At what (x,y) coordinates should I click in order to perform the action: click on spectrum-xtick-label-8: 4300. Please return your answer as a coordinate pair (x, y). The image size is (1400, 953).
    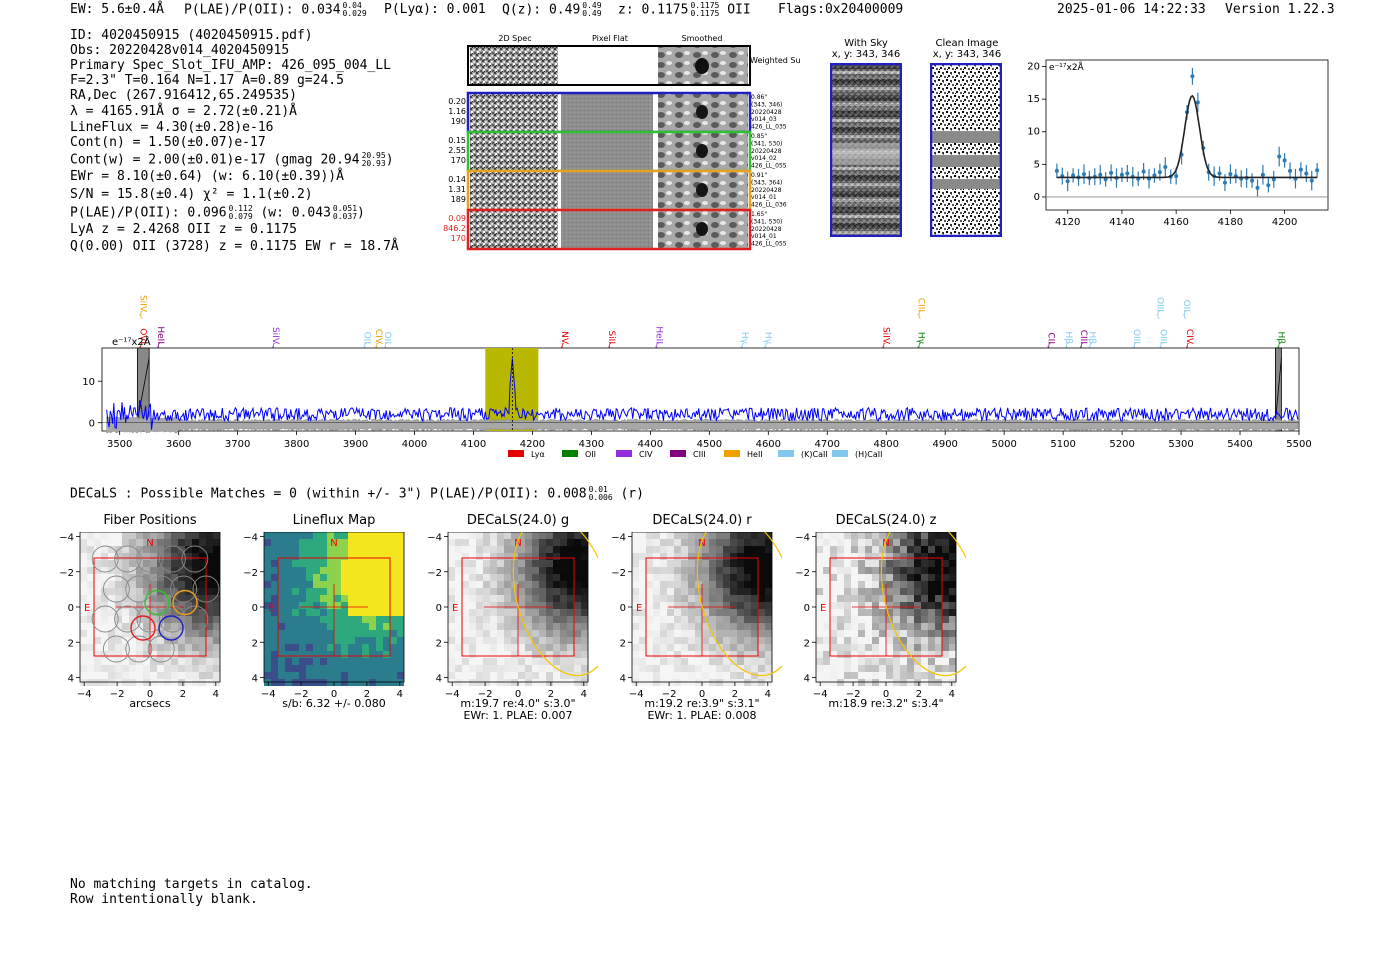
    Looking at the image, I should click on (591, 444).